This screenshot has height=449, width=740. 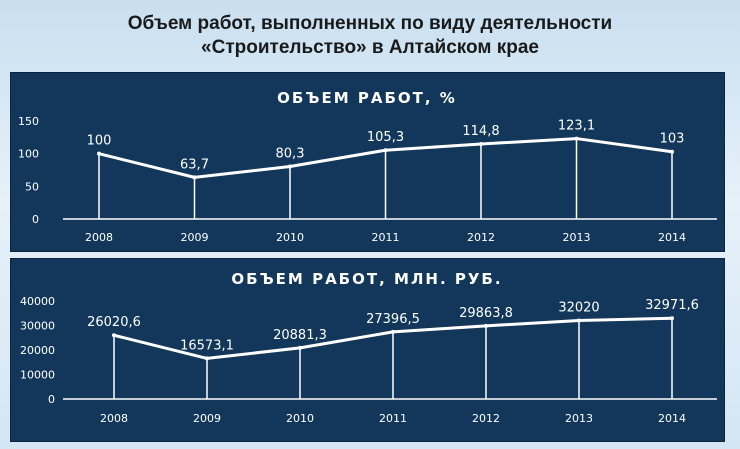 I want to click on pct-point-2013, so click(x=576, y=138).